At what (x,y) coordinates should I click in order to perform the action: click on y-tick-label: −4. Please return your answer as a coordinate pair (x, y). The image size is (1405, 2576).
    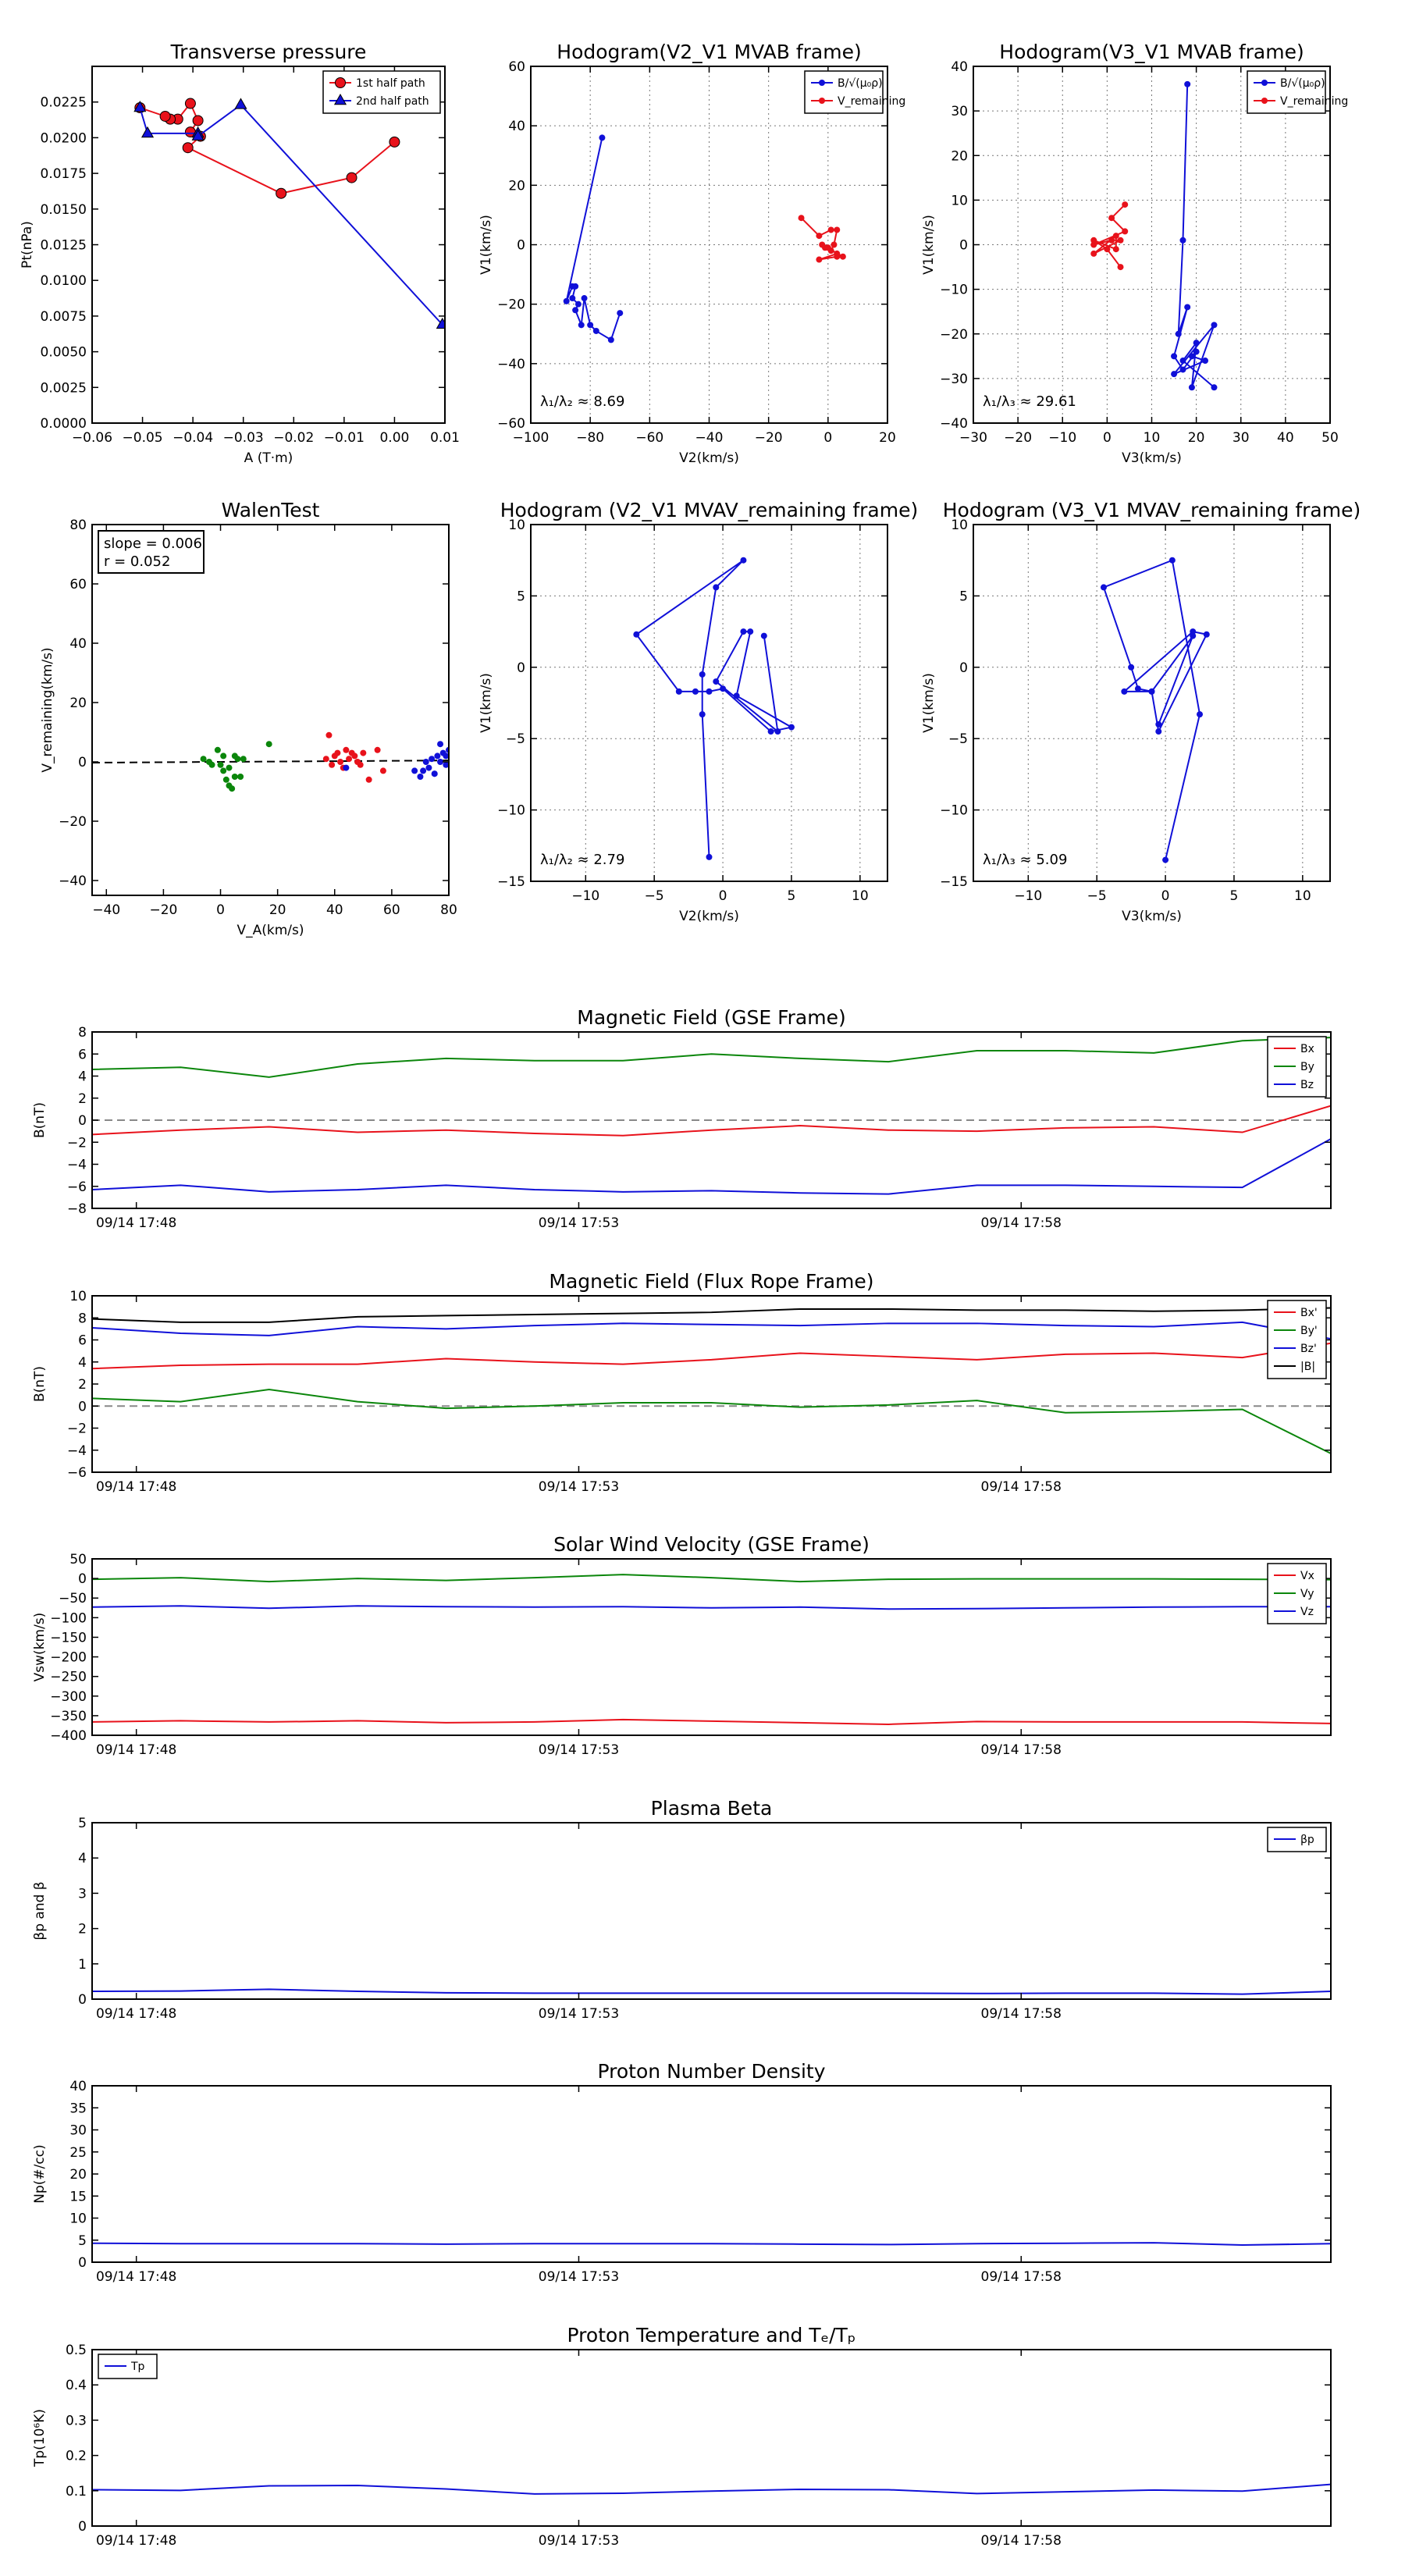
    Looking at the image, I should click on (77, 1165).